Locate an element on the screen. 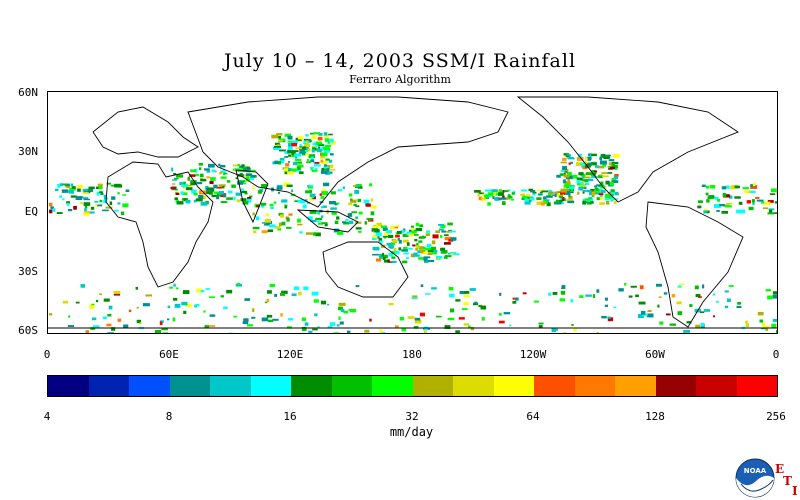  lat-label-eq: EQ is located at coordinates (31, 211).